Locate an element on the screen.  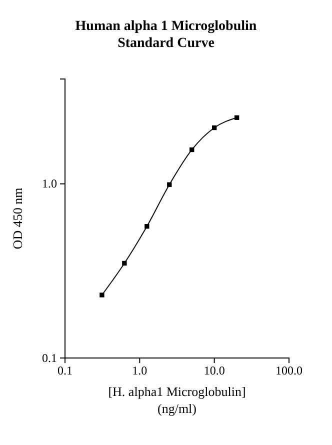
x-tick-label: 1.0 is located at coordinates (140, 371).